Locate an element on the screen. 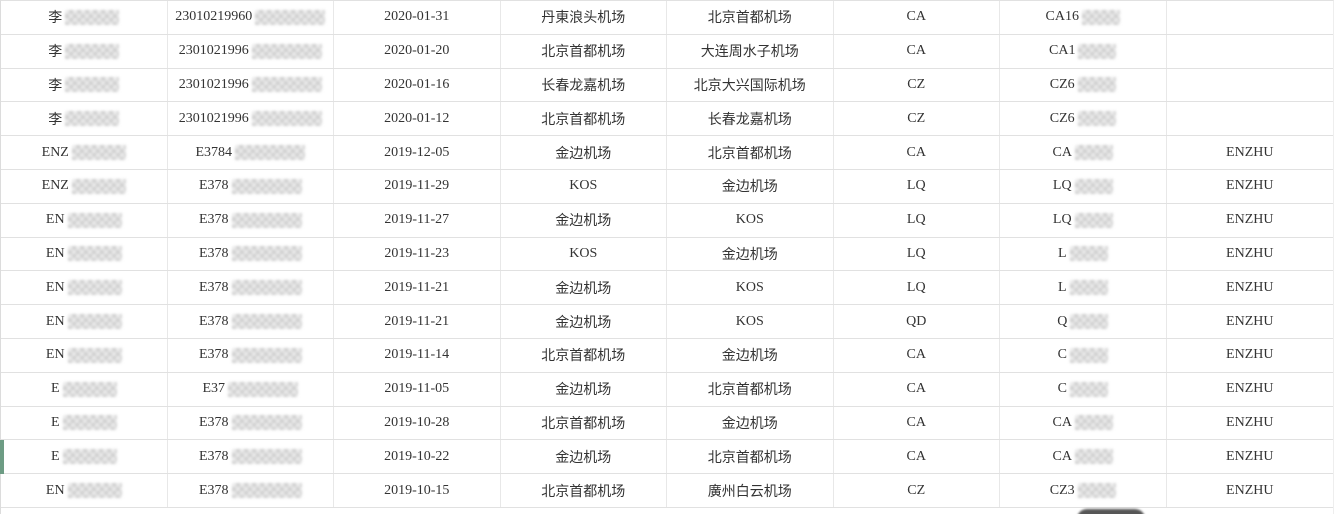 This screenshot has height=514, width=1334. cell-arrival-airport: 大连周水子机场 is located at coordinates (750, 51).